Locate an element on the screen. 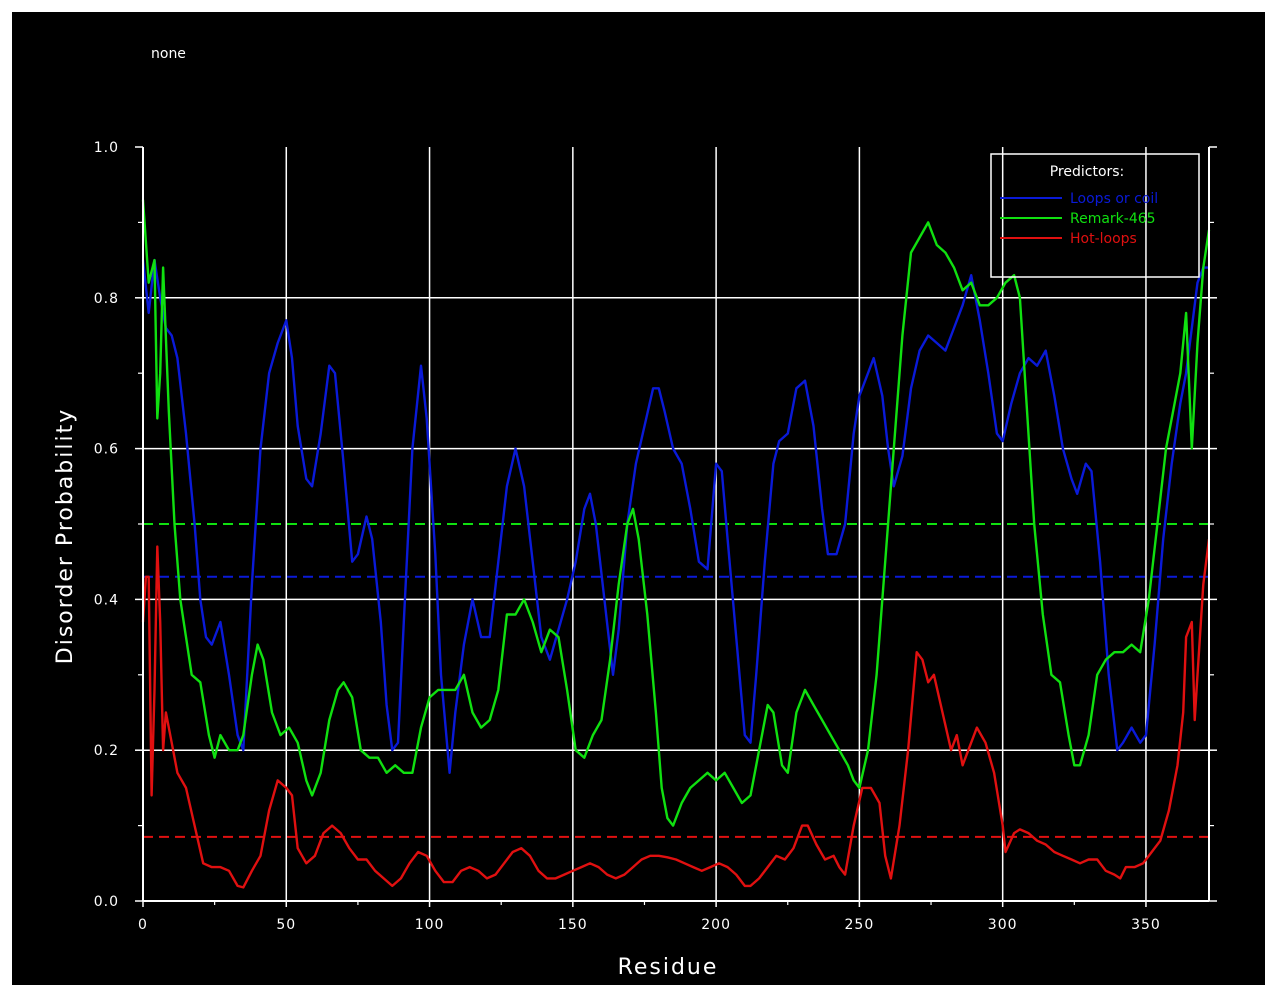 The image size is (1265, 985). x-tick-label-150: 150 is located at coordinates (573, 925).